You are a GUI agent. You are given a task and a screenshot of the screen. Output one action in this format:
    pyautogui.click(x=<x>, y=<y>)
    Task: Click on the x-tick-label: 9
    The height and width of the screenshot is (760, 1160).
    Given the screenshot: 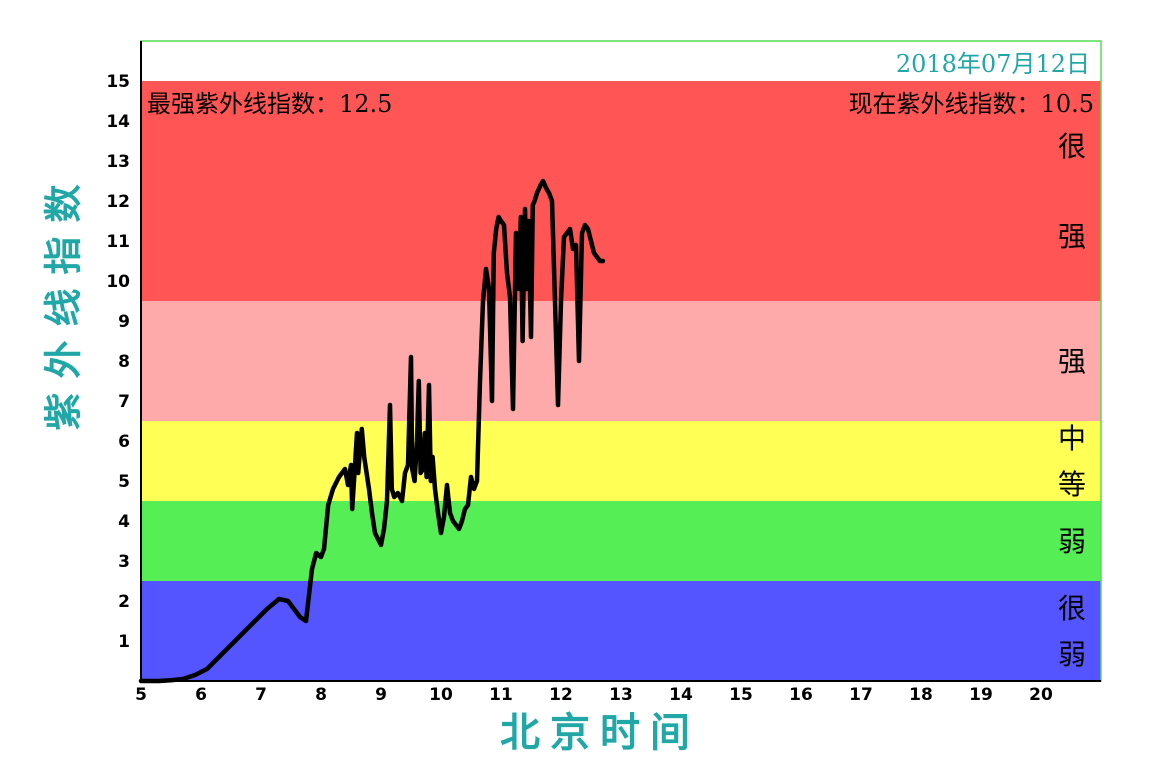 What is the action you would take?
    pyautogui.click(x=381, y=695)
    